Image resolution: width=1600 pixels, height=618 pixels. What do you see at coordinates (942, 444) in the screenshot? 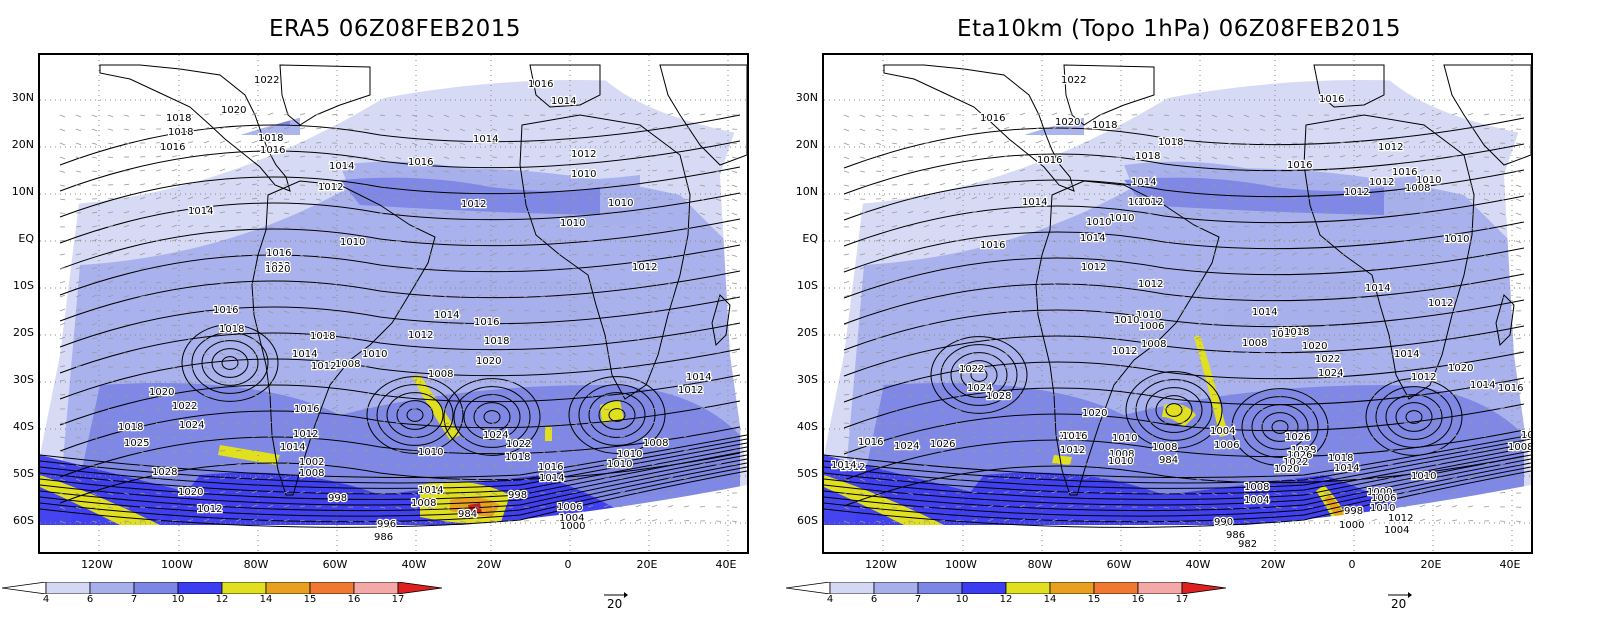
I see `isobar-label: 1026` at bounding box center [942, 444].